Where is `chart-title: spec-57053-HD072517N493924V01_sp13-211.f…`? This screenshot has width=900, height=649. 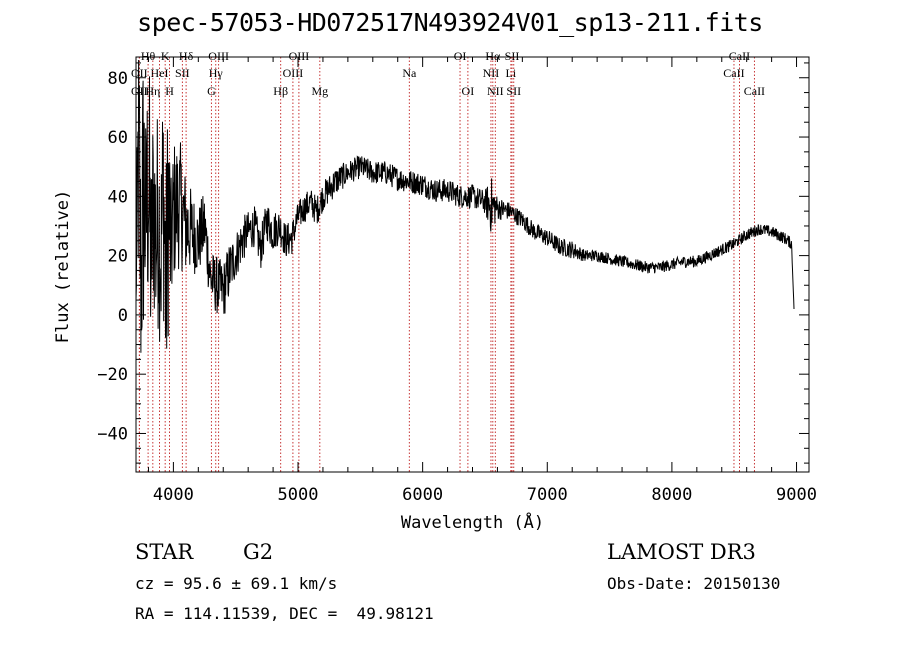
chart-title: spec-57053-HD072517N493924V01_sp13-211.f… is located at coordinates (450, 22).